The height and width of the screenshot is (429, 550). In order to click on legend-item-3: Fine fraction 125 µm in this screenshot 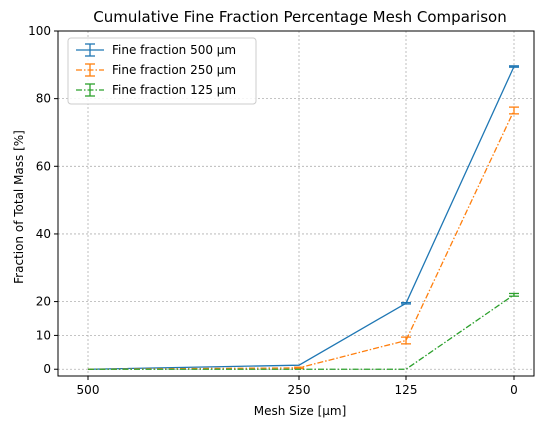, I will do `click(156, 90)`.